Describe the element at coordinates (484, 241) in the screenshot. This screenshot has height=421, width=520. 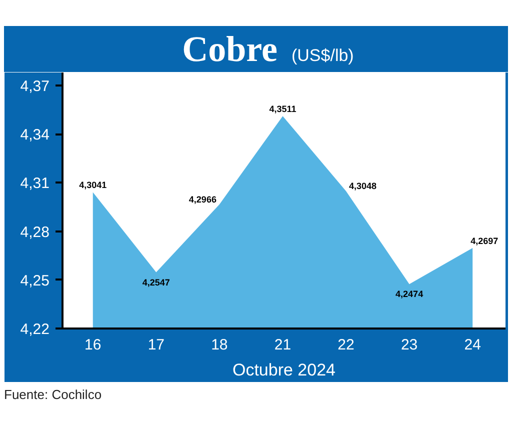
I see `data-label: 4,2697` at that location.